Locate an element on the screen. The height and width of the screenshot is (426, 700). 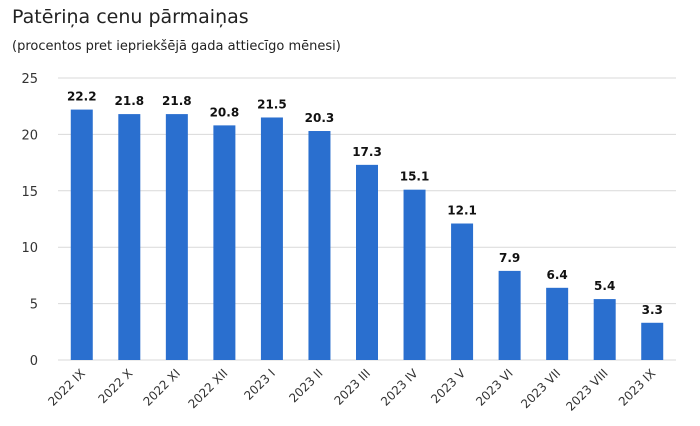
data-label: 5.4 is located at coordinates (604, 286).